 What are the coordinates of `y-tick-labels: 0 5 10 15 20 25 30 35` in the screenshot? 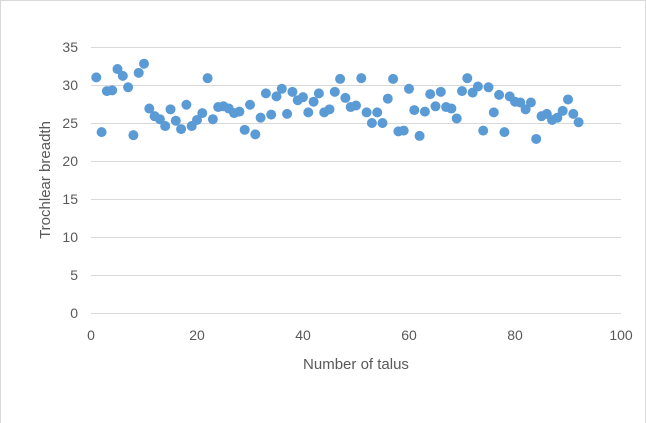 It's located at (70, 180).